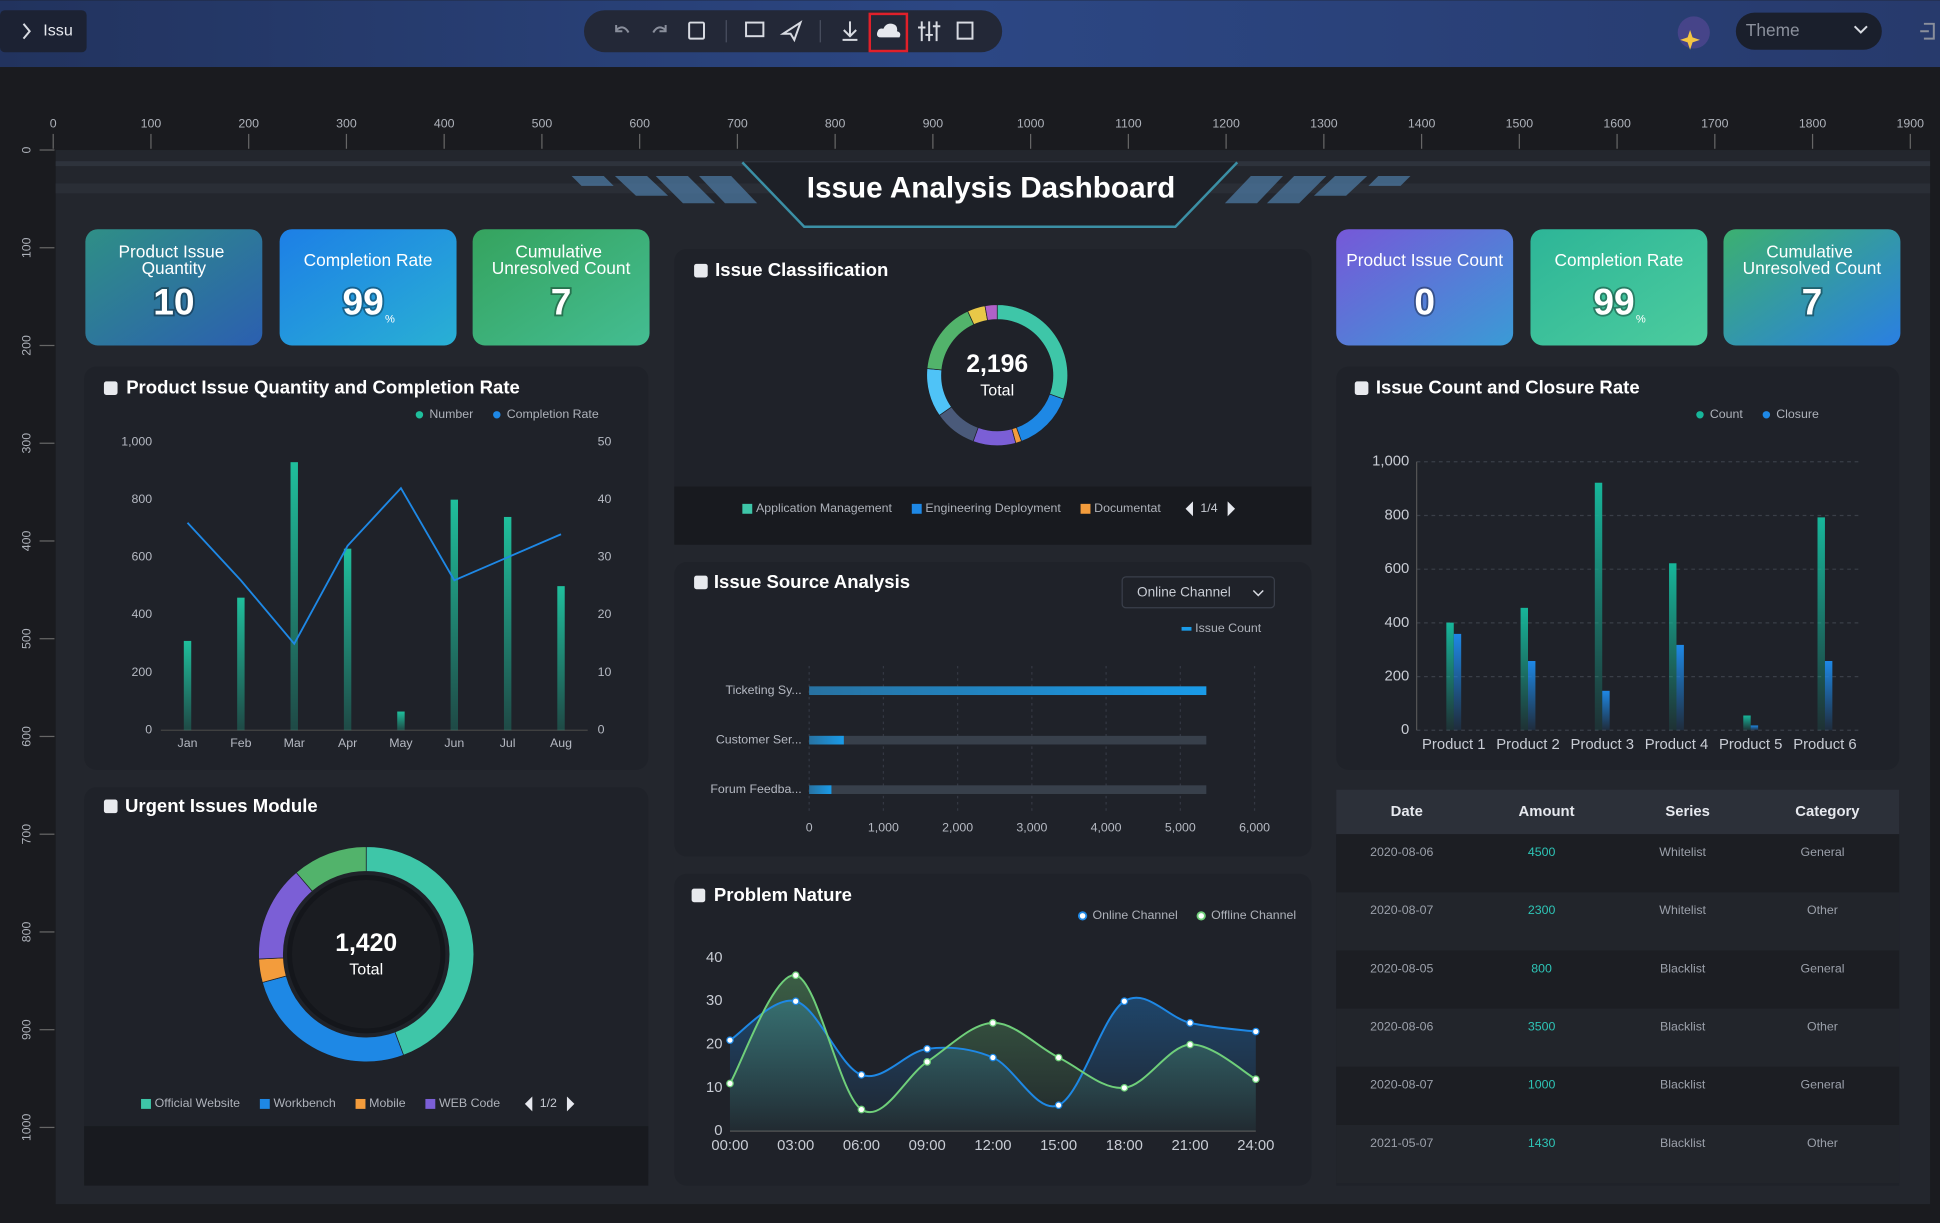  What do you see at coordinates (622, 29) in the screenshot?
I see `undo-button` at bounding box center [622, 29].